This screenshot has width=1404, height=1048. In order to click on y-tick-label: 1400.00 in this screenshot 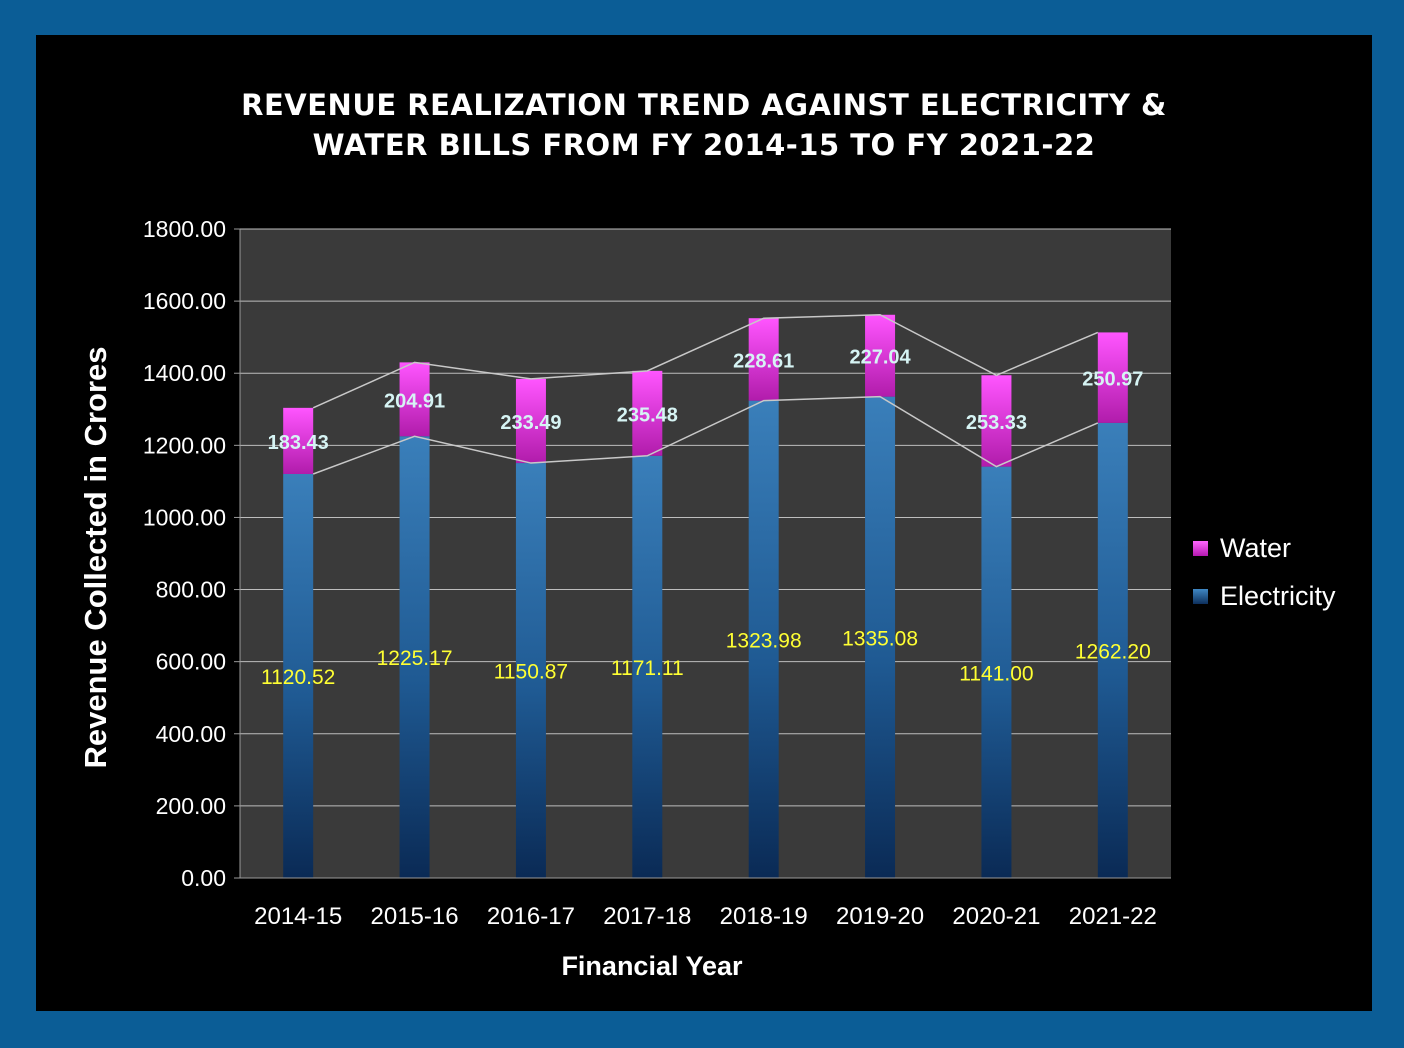, I will do `click(184, 373)`.